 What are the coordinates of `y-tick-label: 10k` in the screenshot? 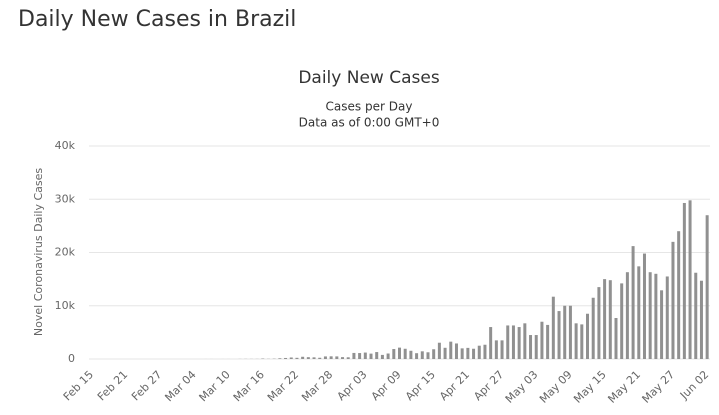 It's located at (65, 305).